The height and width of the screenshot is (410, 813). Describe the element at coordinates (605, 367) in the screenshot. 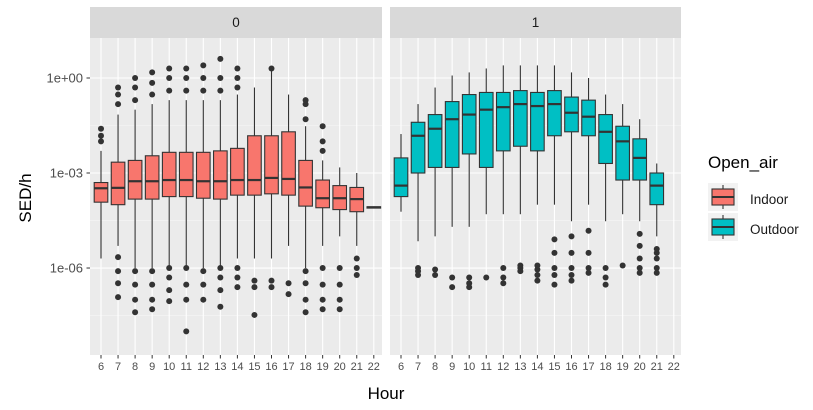

I see `x-tick-label: 18` at that location.